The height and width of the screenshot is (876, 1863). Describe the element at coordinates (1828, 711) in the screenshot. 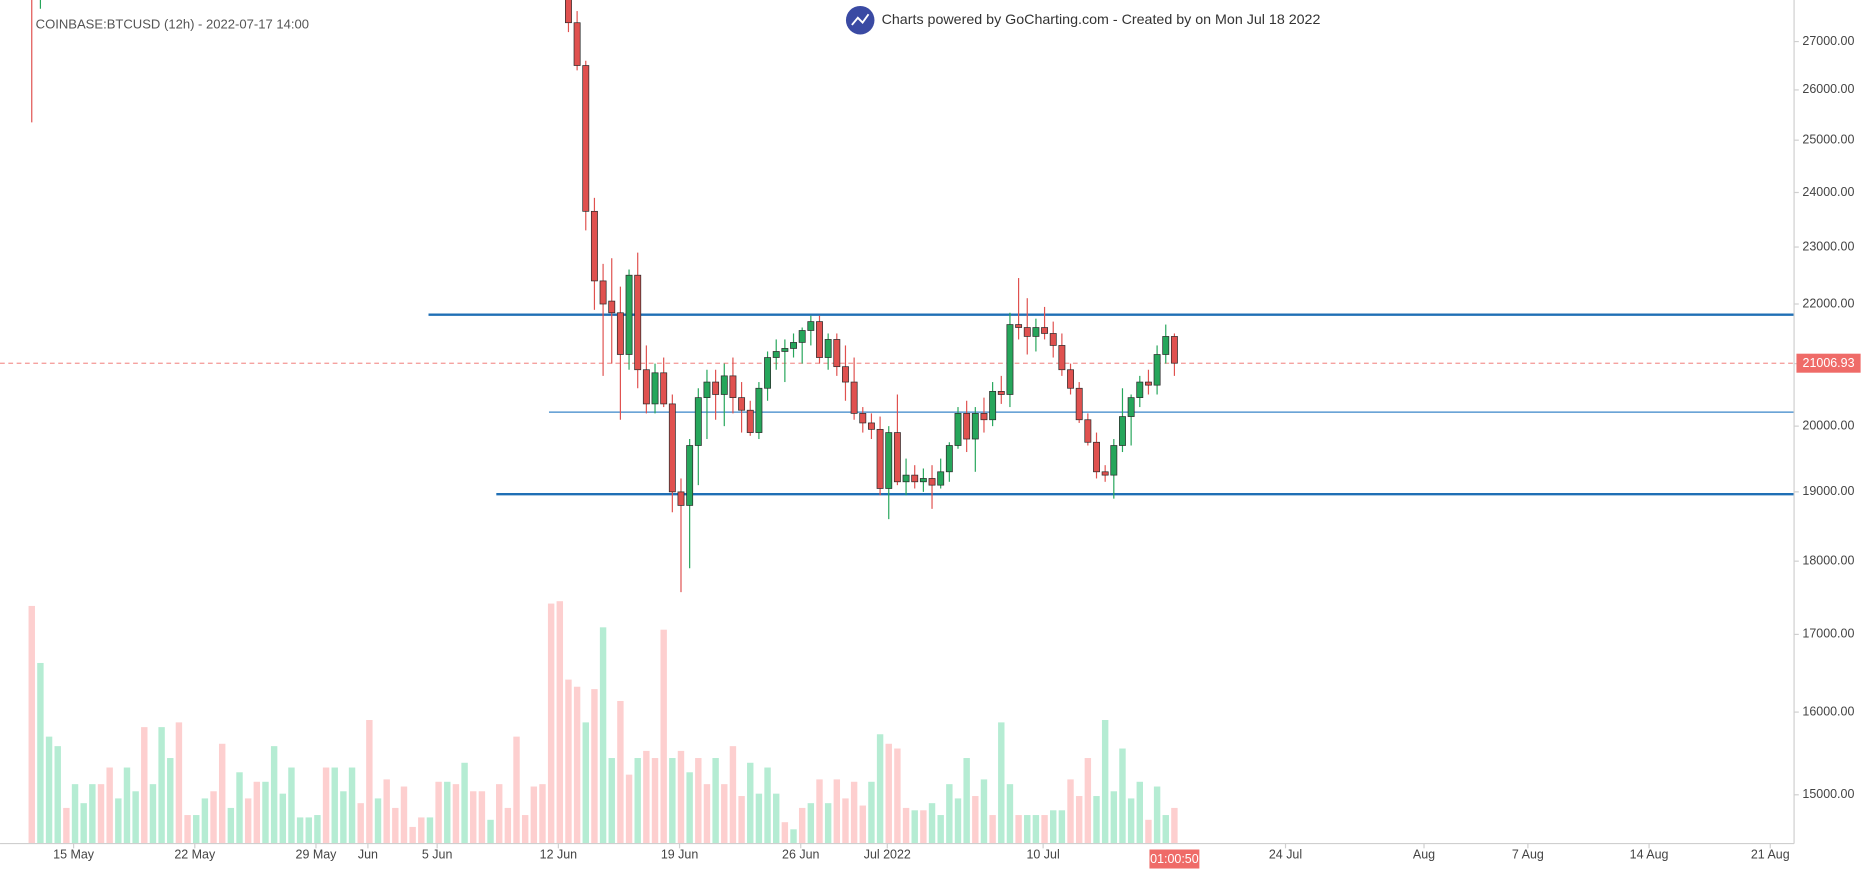

I see `y-tick-label: 16000.00` at that location.